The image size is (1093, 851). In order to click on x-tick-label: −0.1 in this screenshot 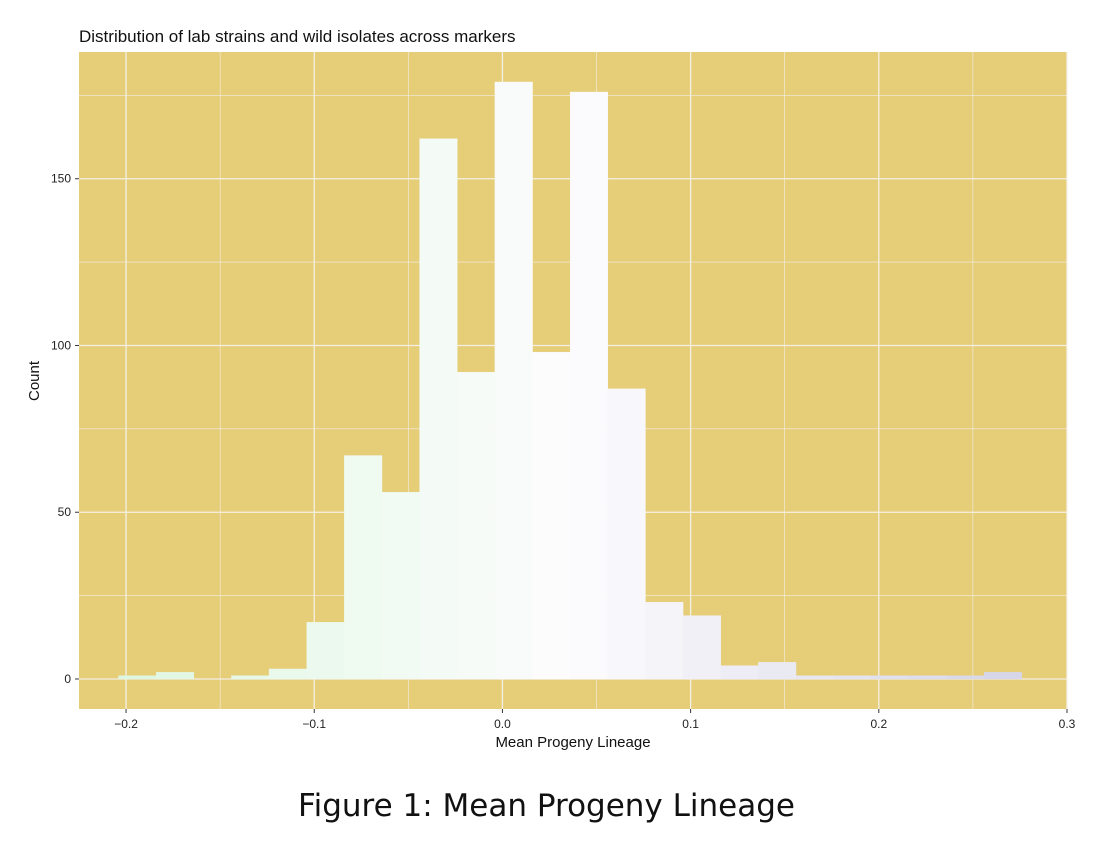, I will do `click(314, 724)`.